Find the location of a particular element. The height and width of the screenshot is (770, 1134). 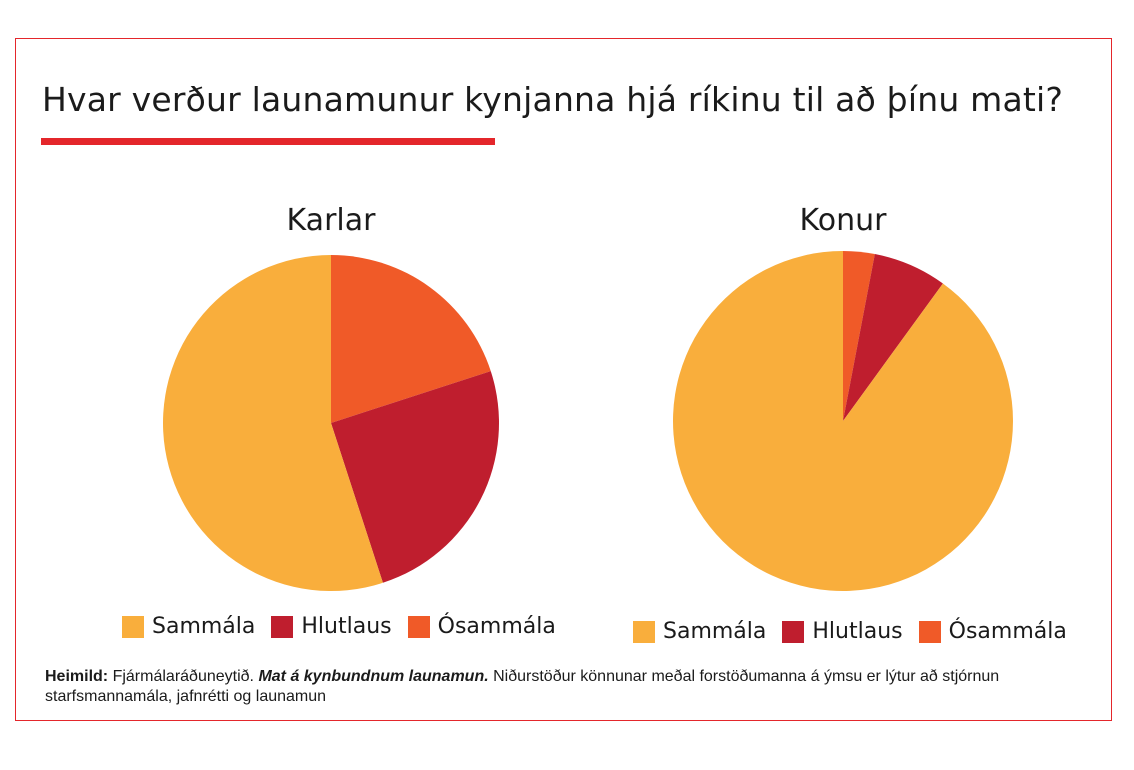

pie-chart-konur is located at coordinates (843, 421).